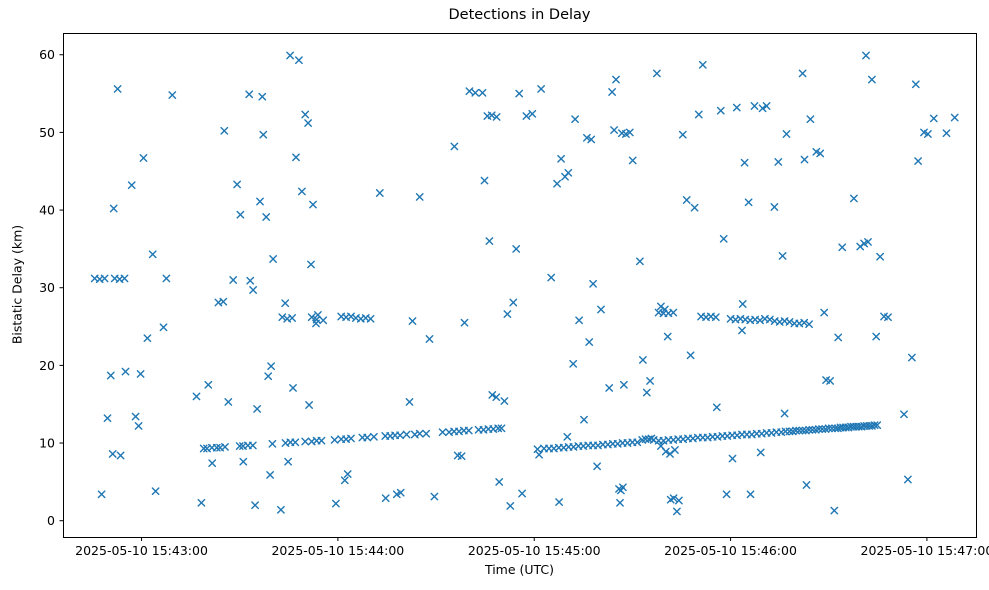 The image size is (989, 590). Describe the element at coordinates (925, 550) in the screenshot. I see `x-tick-label: 2025-05-10 15:47:00` at that location.